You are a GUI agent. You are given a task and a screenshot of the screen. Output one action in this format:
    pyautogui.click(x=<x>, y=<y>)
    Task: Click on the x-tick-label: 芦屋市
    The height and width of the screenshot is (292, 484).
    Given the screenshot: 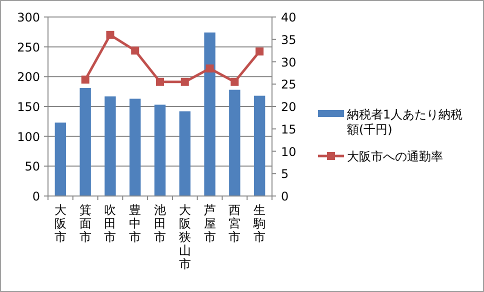 What is the action you would take?
    pyautogui.click(x=210, y=223)
    